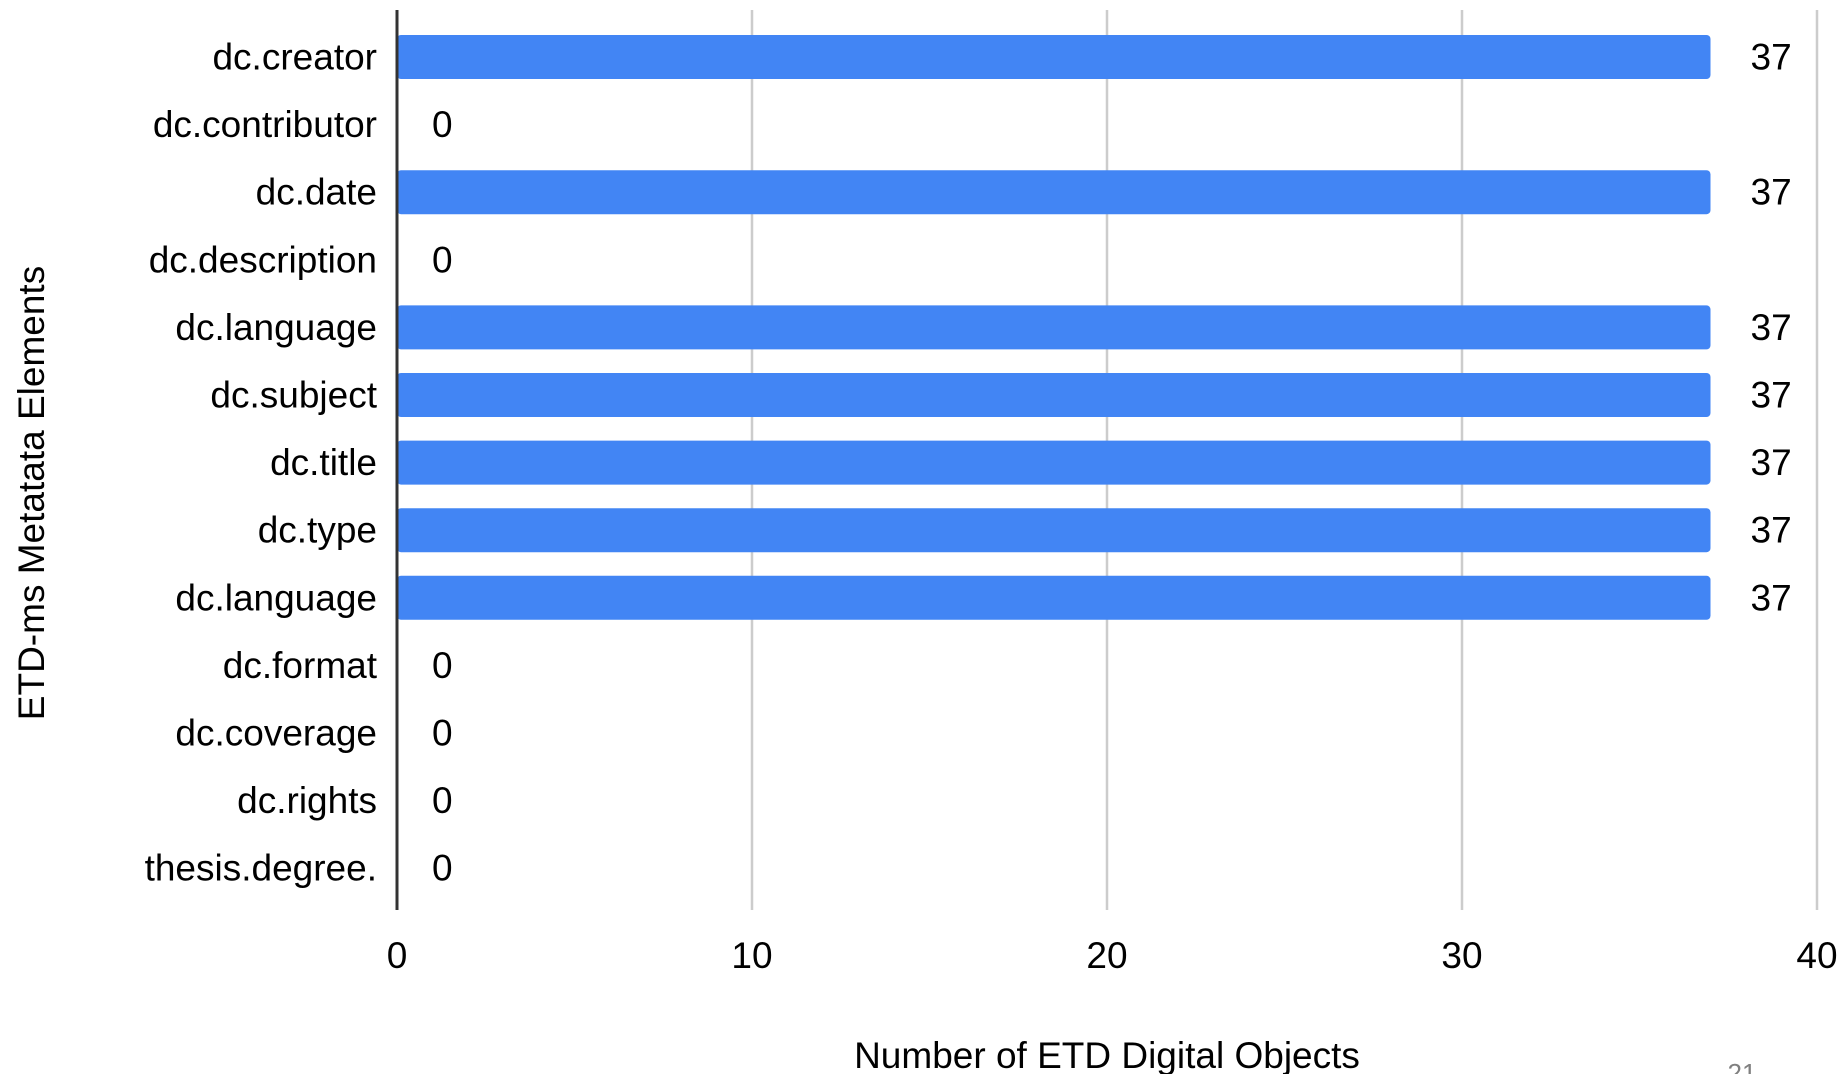  What do you see at coordinates (265, 124) in the screenshot?
I see `category-label: dc.contributor` at bounding box center [265, 124].